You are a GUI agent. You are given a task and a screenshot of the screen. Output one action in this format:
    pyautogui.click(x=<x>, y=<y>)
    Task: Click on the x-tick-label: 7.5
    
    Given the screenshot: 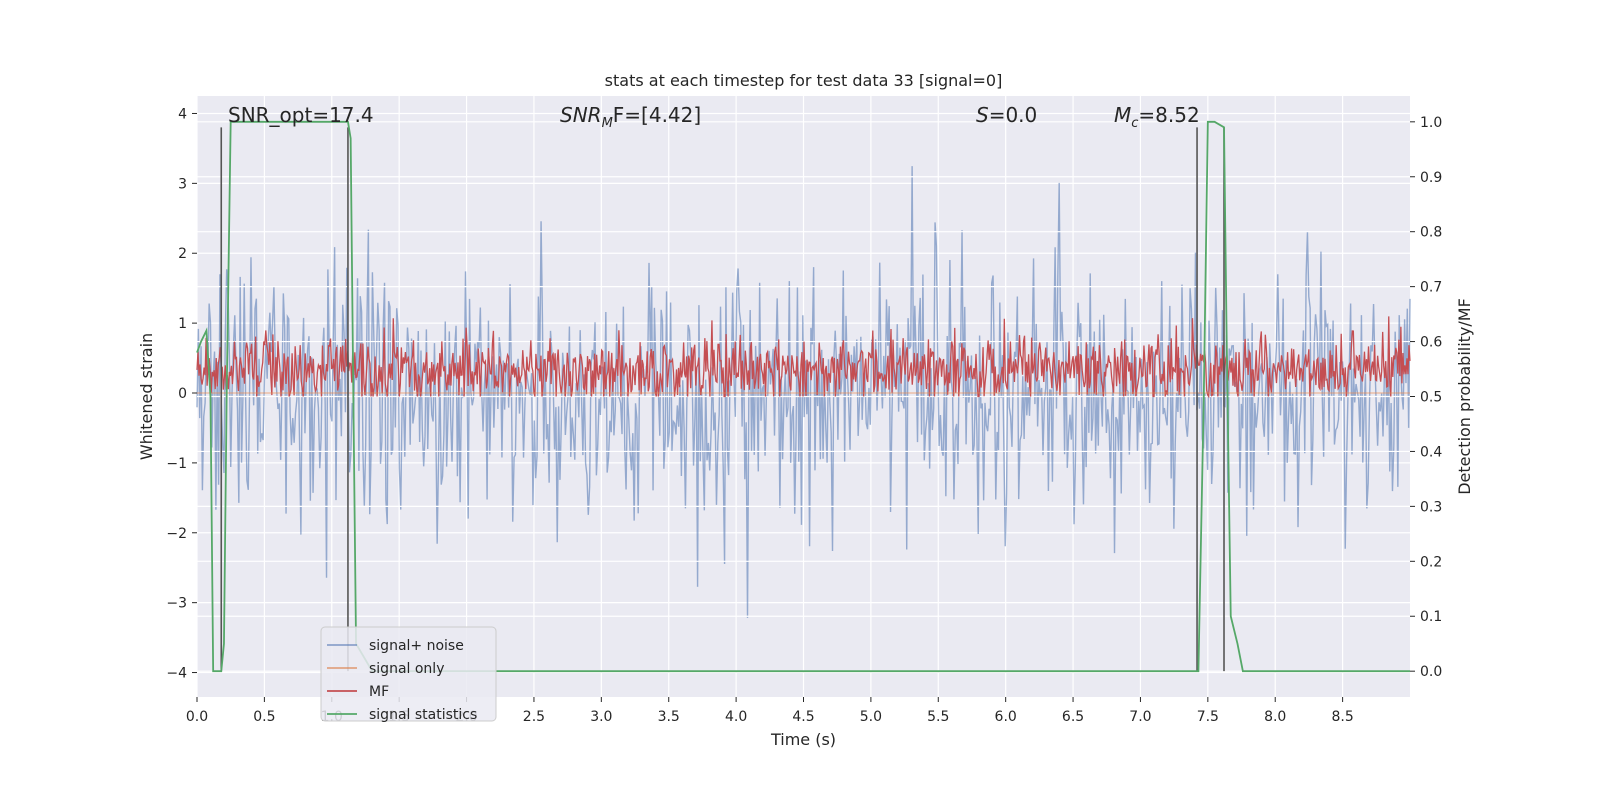 What is the action you would take?
    pyautogui.click(x=1208, y=717)
    